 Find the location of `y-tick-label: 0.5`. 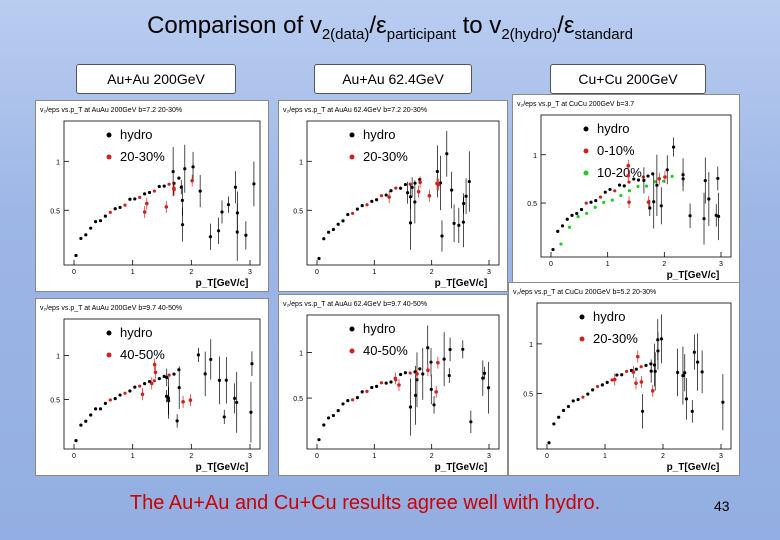

y-tick-label: 0.5 is located at coordinates (298, 211).